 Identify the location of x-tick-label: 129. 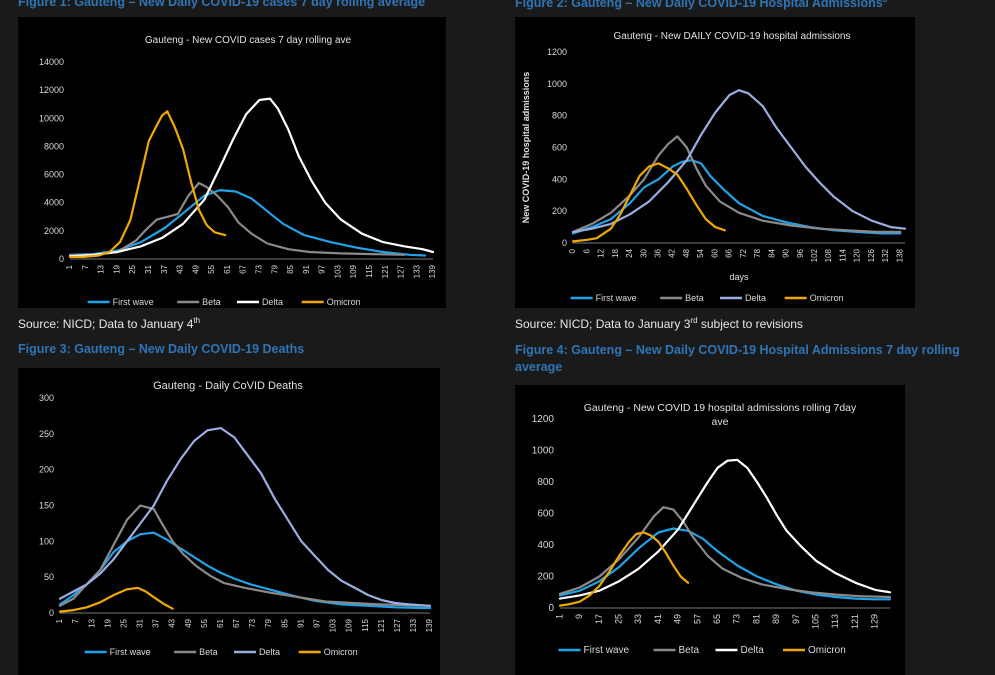
(875, 621).